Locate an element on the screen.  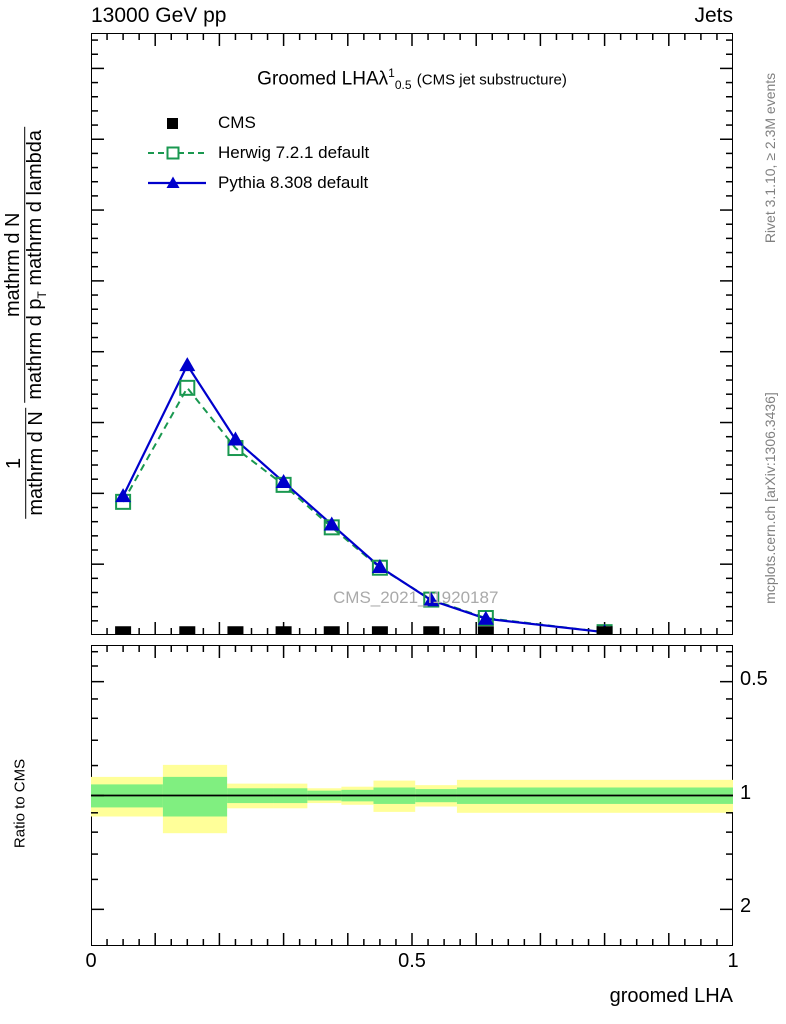
legend-label-cms: CMS is located at coordinates (237, 122).